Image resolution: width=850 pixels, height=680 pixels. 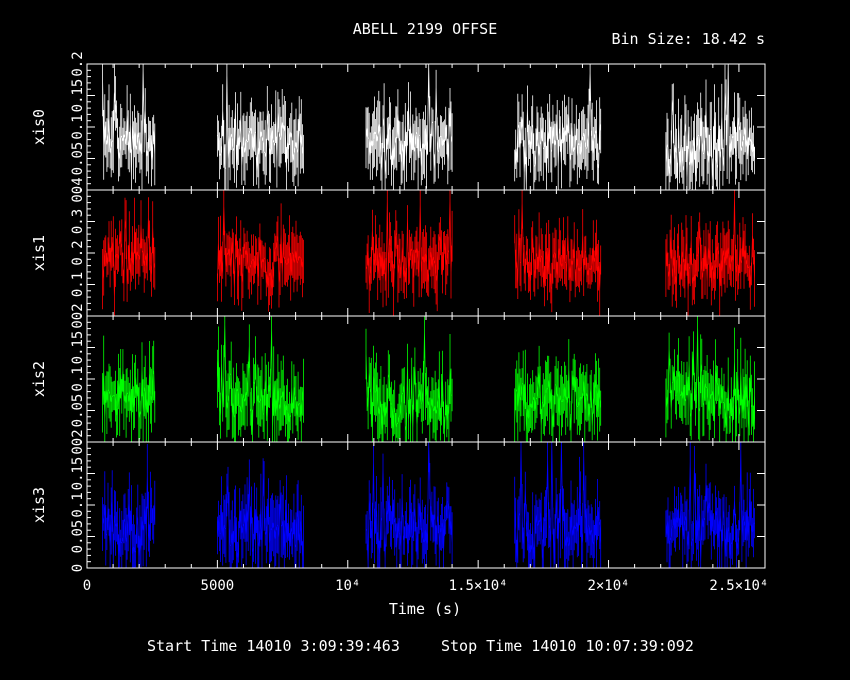 I want to click on xis1-axis-label: xis1, so click(x=39, y=253).